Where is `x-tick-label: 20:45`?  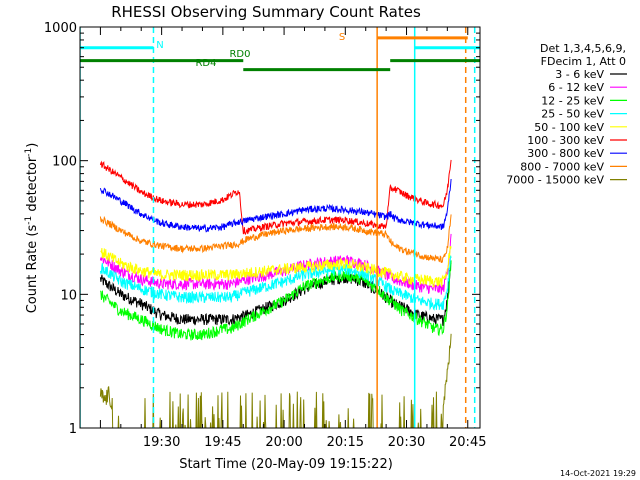
x-tick-label: 20:45 is located at coordinates (467, 442).